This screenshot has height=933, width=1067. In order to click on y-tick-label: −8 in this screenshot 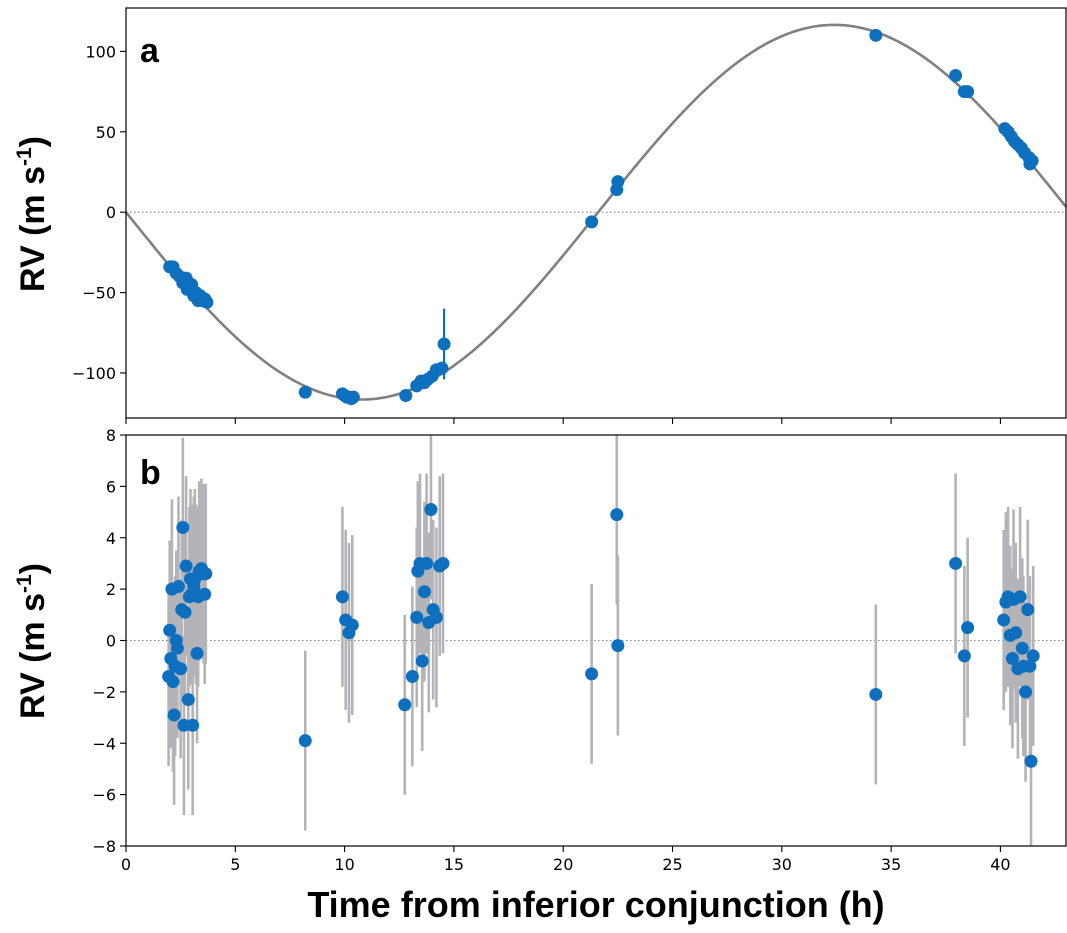, I will do `click(104, 846)`.